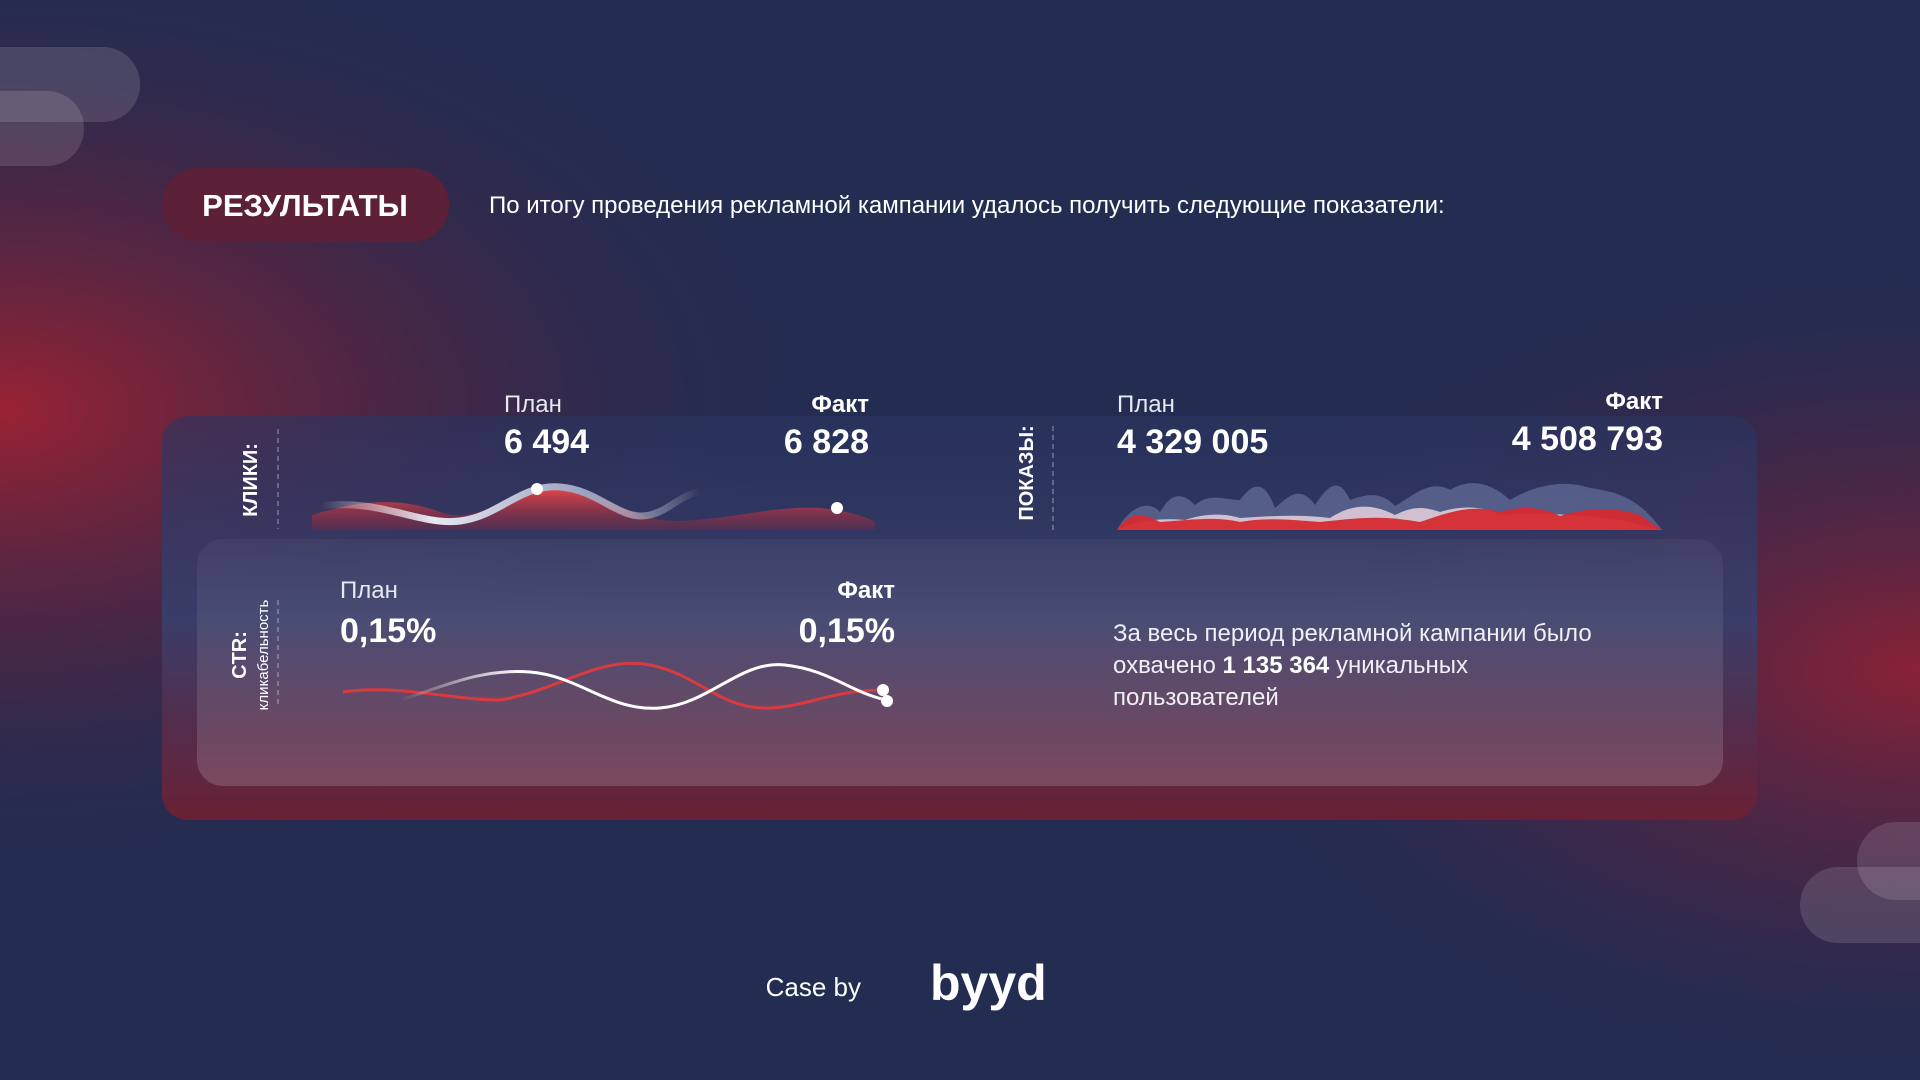  What do you see at coordinates (988, 983) in the screenshot?
I see `brand-logo: byyd` at bounding box center [988, 983].